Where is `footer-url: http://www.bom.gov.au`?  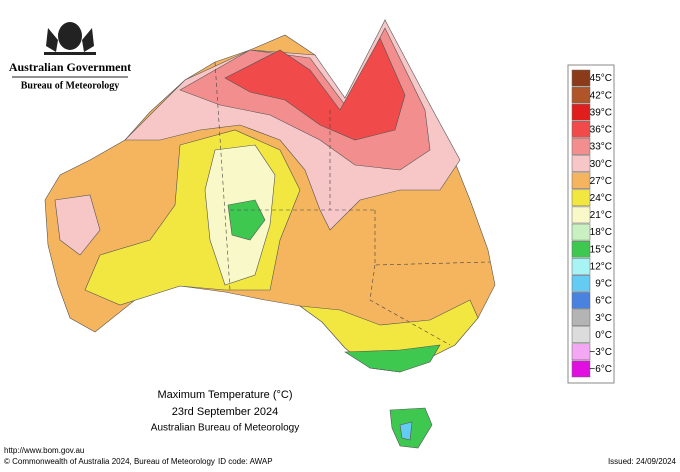
footer-url: http://www.bom.gov.au is located at coordinates (44, 450).